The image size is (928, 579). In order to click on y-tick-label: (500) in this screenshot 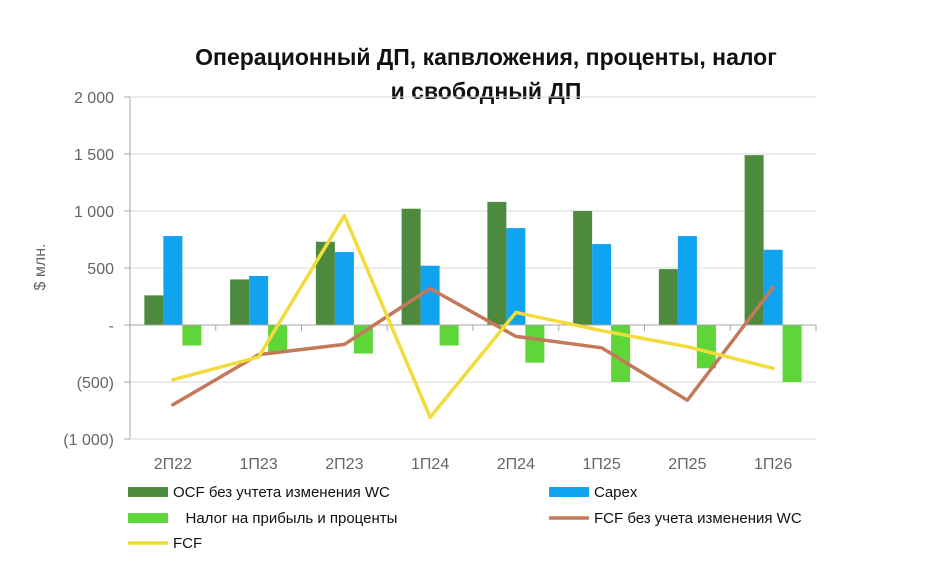, I will do `click(95, 383)`.